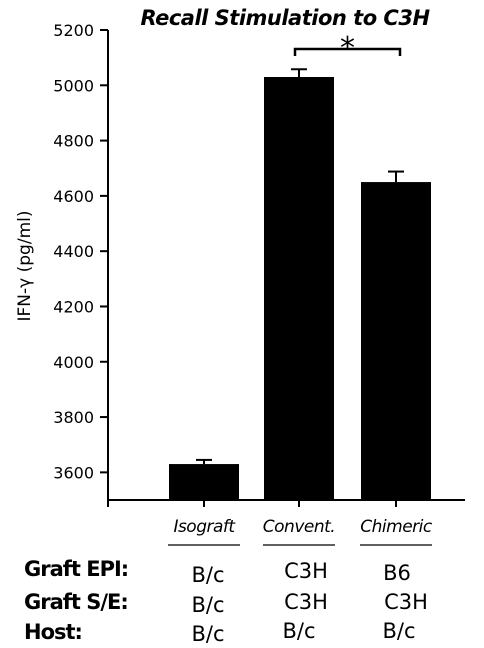 The width and height of the screenshot is (484, 648). Describe the element at coordinates (204, 482) in the screenshot. I see `bar-isograft` at that location.